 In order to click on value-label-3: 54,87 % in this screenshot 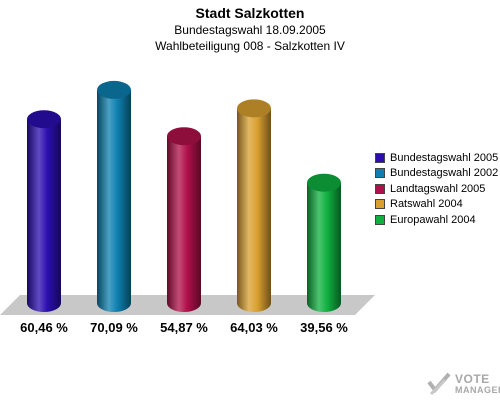, I will do `click(184, 327)`.